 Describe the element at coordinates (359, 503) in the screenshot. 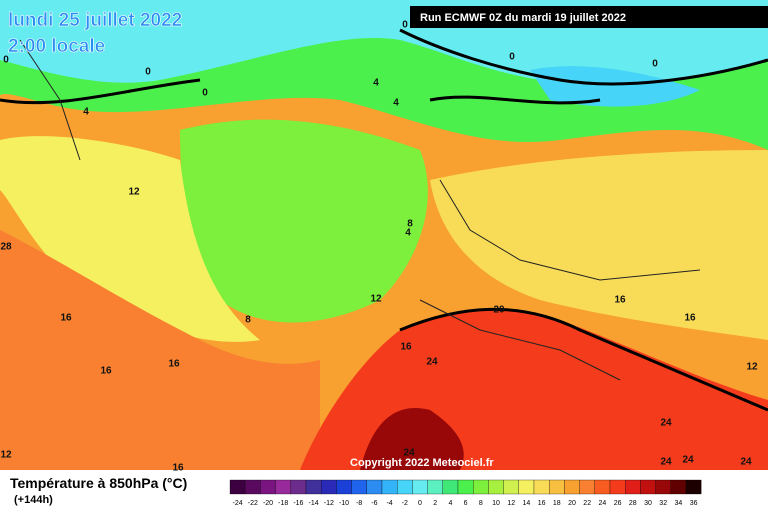

I see `colorbar-label: -8` at that location.